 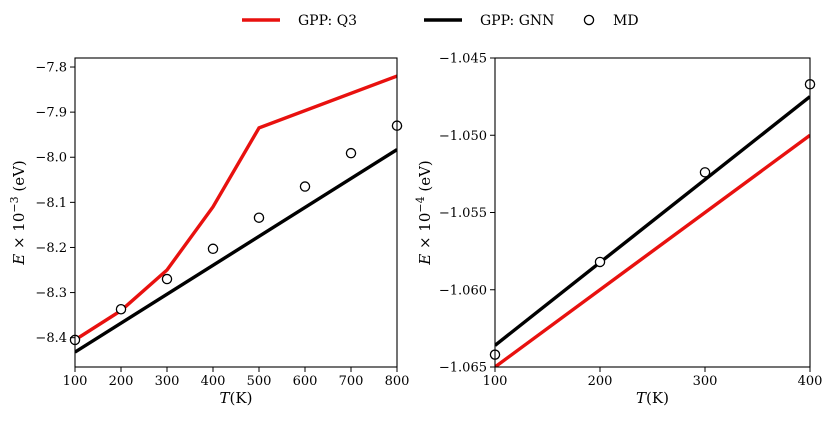 I want to click on y-tick-label: −8.3, so click(x=51, y=293).